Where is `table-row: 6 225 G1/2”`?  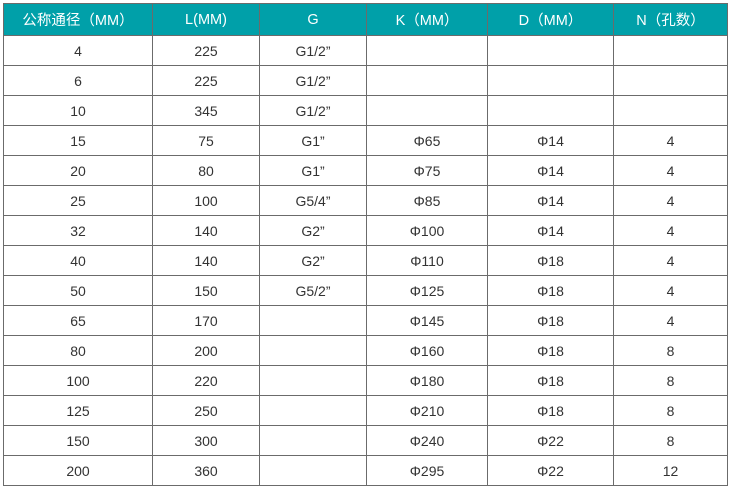 table-row: 6 225 G1/2” is located at coordinates (365, 80).